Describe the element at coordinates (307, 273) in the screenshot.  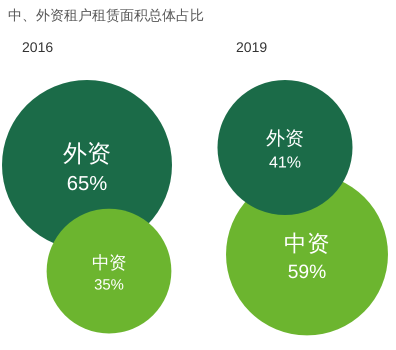
I see `data-label: 59%` at that location.